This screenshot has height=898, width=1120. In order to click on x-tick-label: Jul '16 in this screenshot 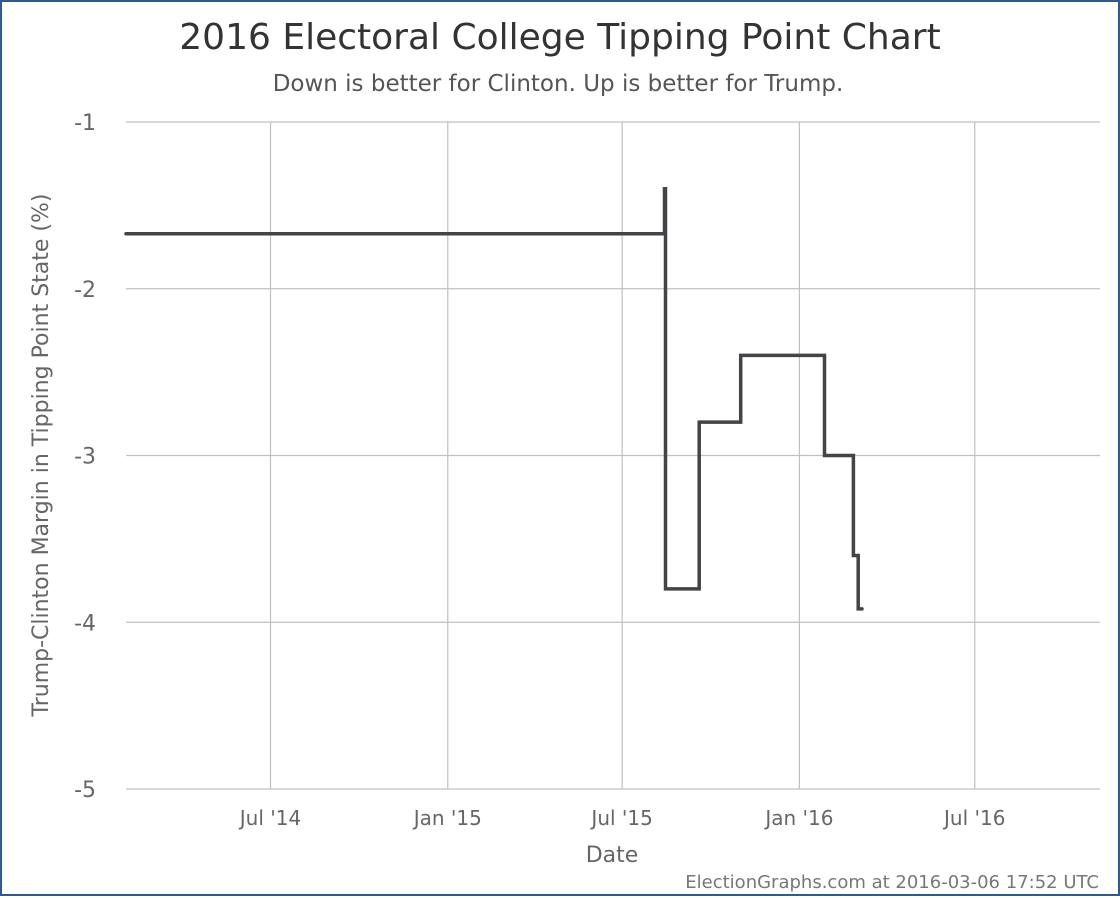, I will do `click(973, 818)`.